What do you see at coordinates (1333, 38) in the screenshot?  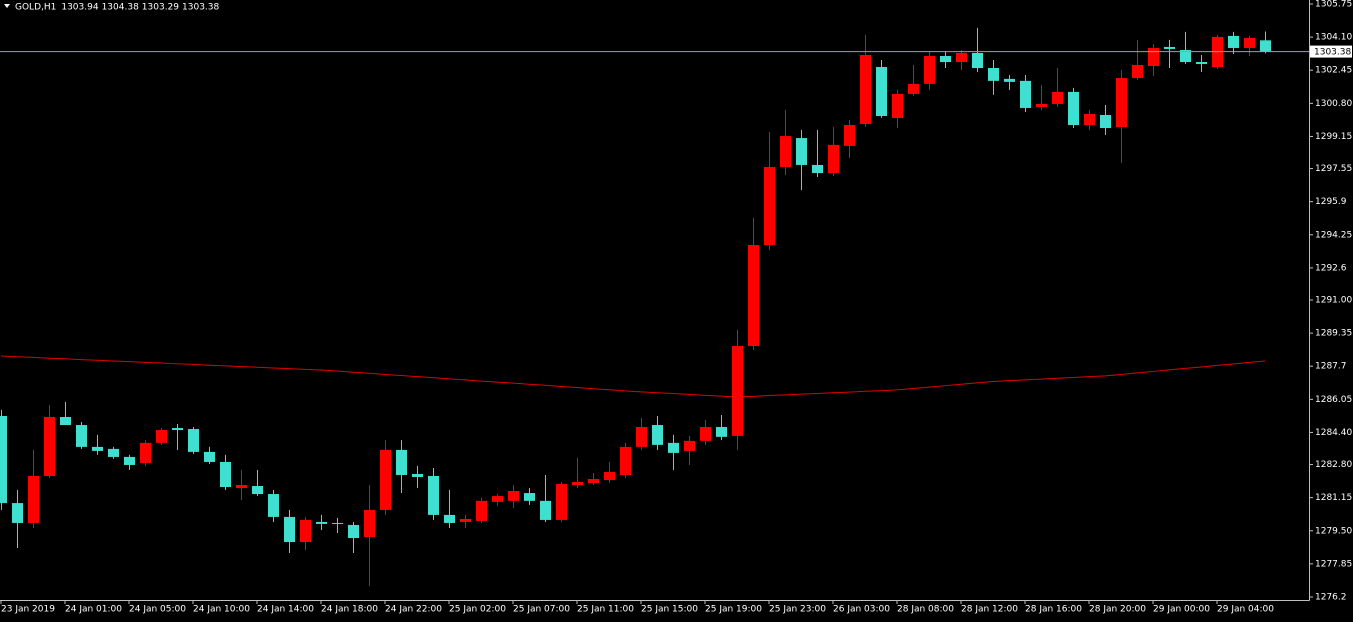 I see `y-tick-label: 1304.10` at bounding box center [1333, 38].